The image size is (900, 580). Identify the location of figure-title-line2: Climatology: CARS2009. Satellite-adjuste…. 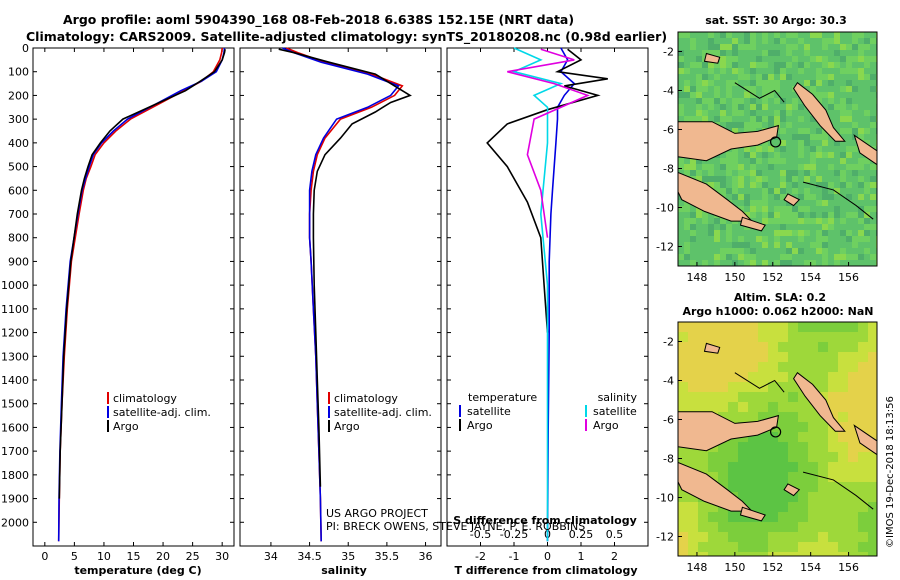
(346, 37).